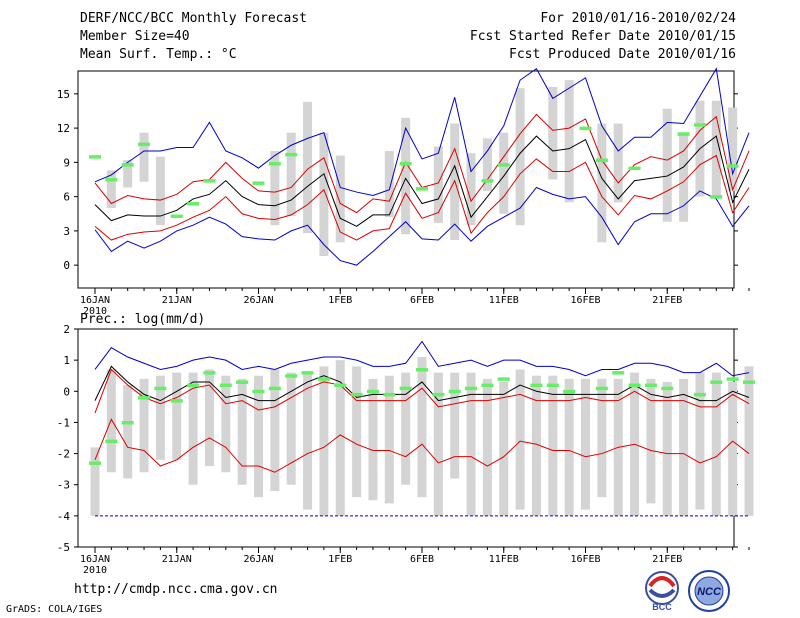 This screenshot has height=618, width=800. What do you see at coordinates (63, 422) in the screenshot?
I see `y-tick-label: -1` at bounding box center [63, 422].